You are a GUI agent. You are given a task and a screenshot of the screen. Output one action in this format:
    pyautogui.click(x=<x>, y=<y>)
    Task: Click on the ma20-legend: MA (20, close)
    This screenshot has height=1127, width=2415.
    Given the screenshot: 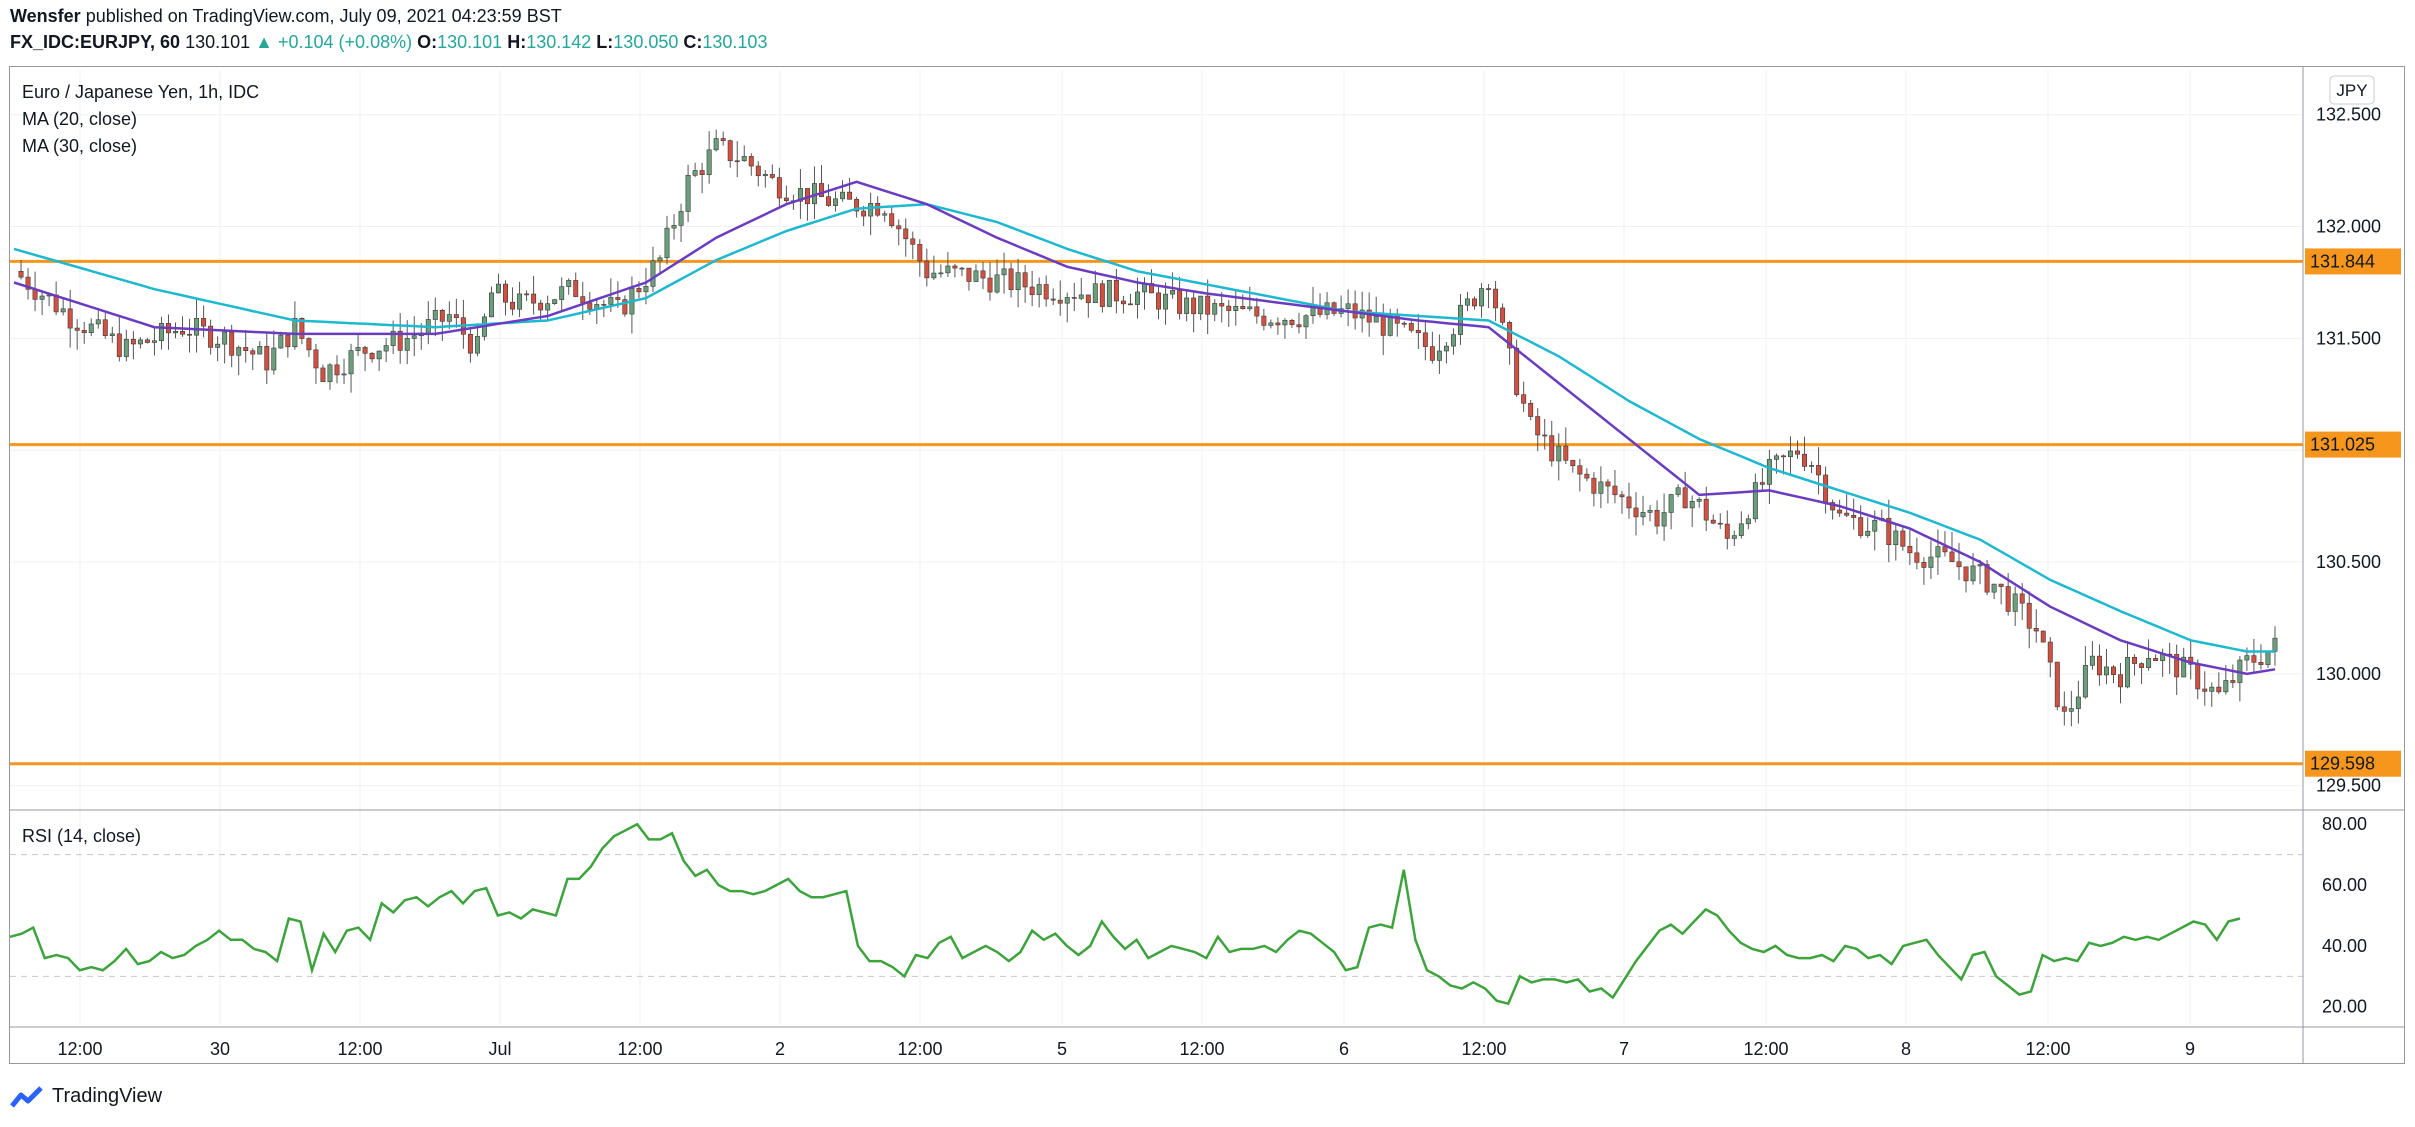 What is the action you would take?
    pyautogui.click(x=80, y=119)
    